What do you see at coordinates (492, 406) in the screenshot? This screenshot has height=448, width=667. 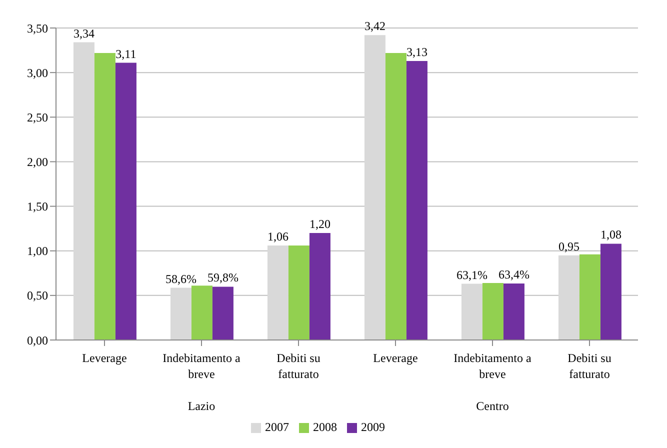 I see `text: Centro` at bounding box center [492, 406].